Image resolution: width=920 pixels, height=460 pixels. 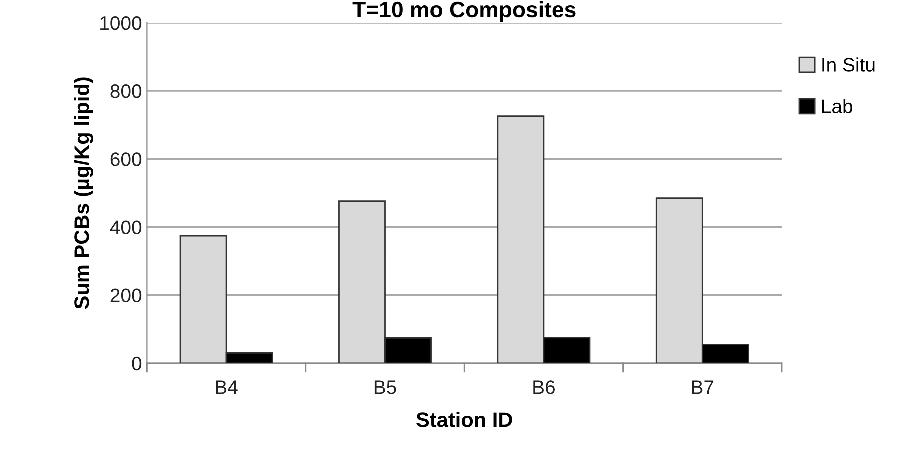 What do you see at coordinates (137, 363) in the screenshot?
I see `y-tick-label: 0` at bounding box center [137, 363].